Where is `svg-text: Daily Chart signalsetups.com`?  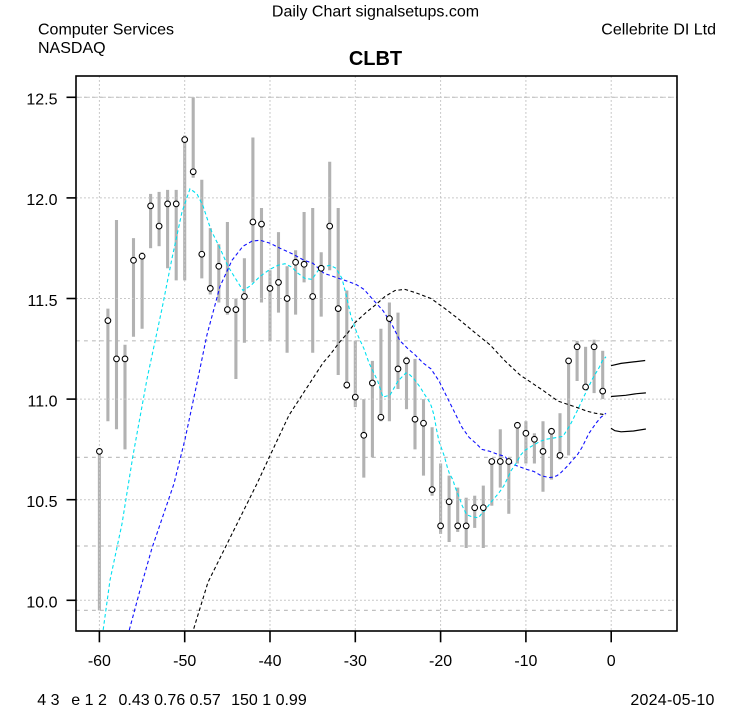 svg-text: Daily Chart signalsetups.com is located at coordinates (375, 12).